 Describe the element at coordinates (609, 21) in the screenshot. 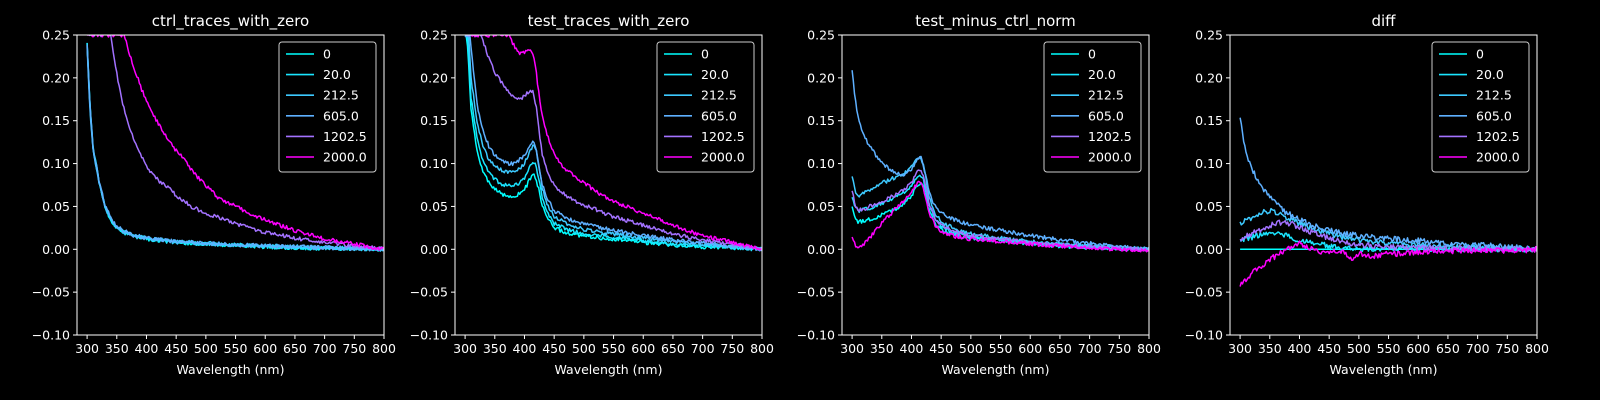

I see `chart-title: test_traces_with_zero` at that location.